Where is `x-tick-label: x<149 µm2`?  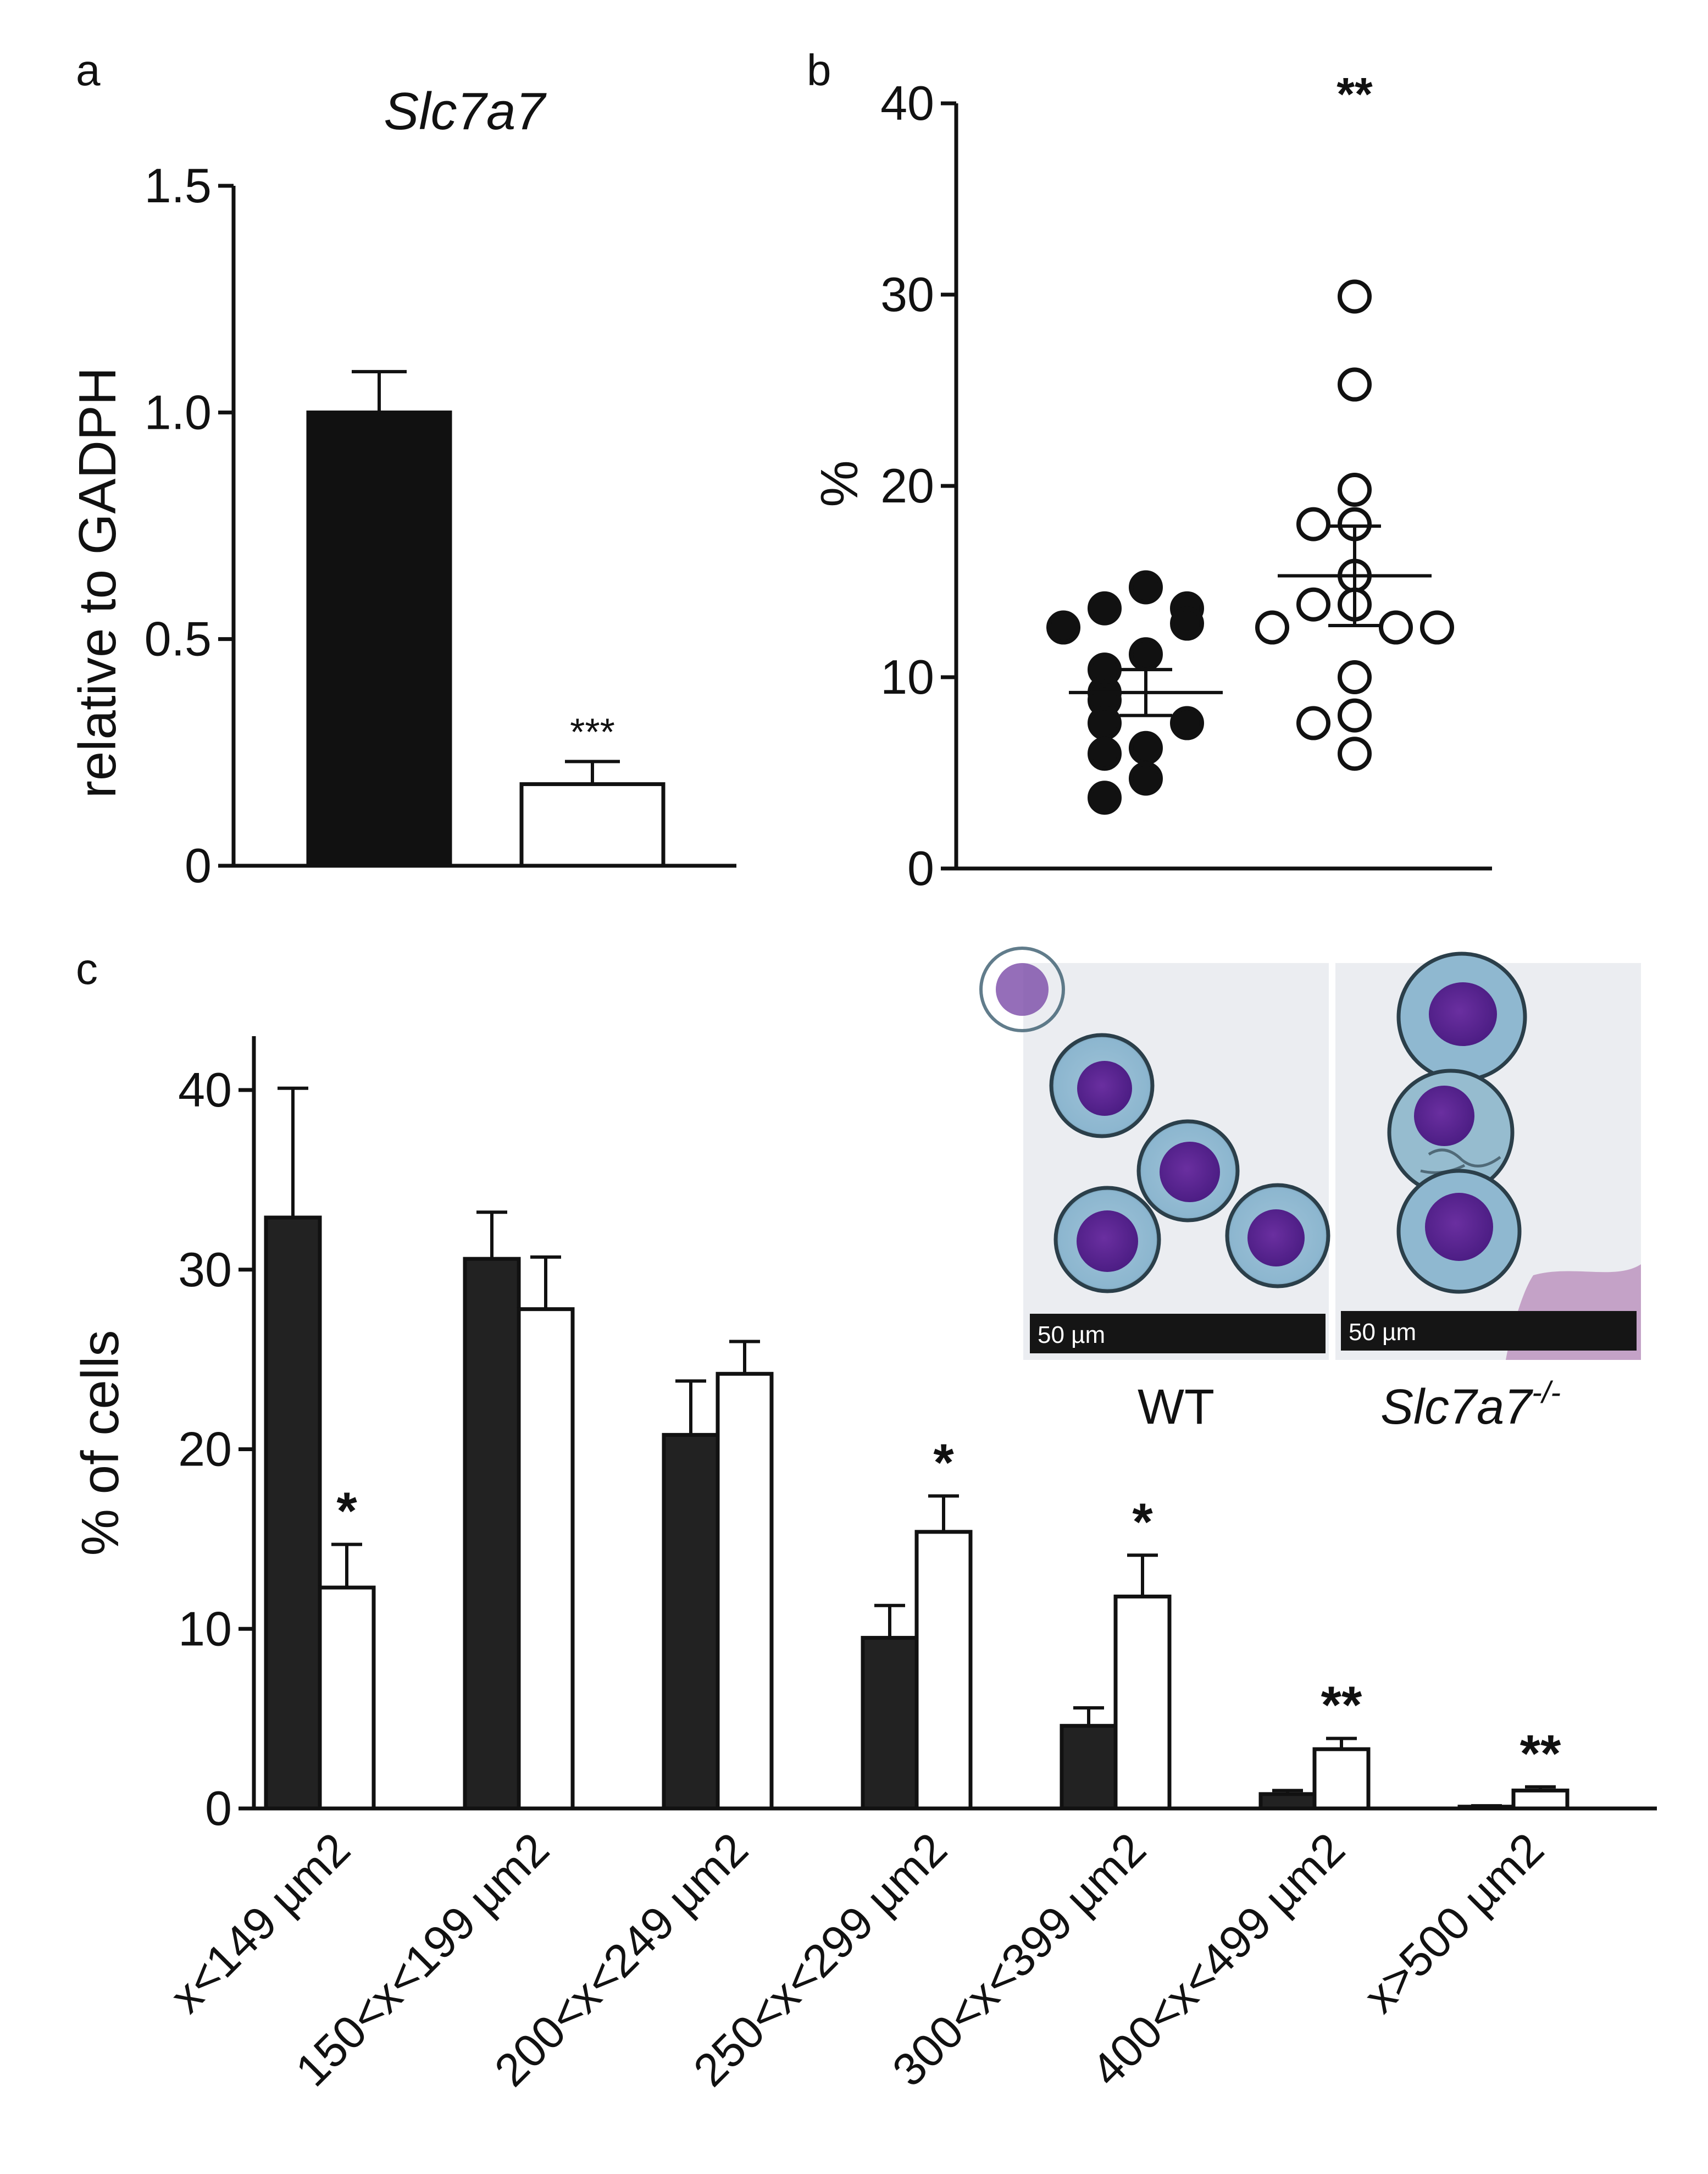
x-tick-label: x<149 µm2 is located at coordinates (260, 1922).